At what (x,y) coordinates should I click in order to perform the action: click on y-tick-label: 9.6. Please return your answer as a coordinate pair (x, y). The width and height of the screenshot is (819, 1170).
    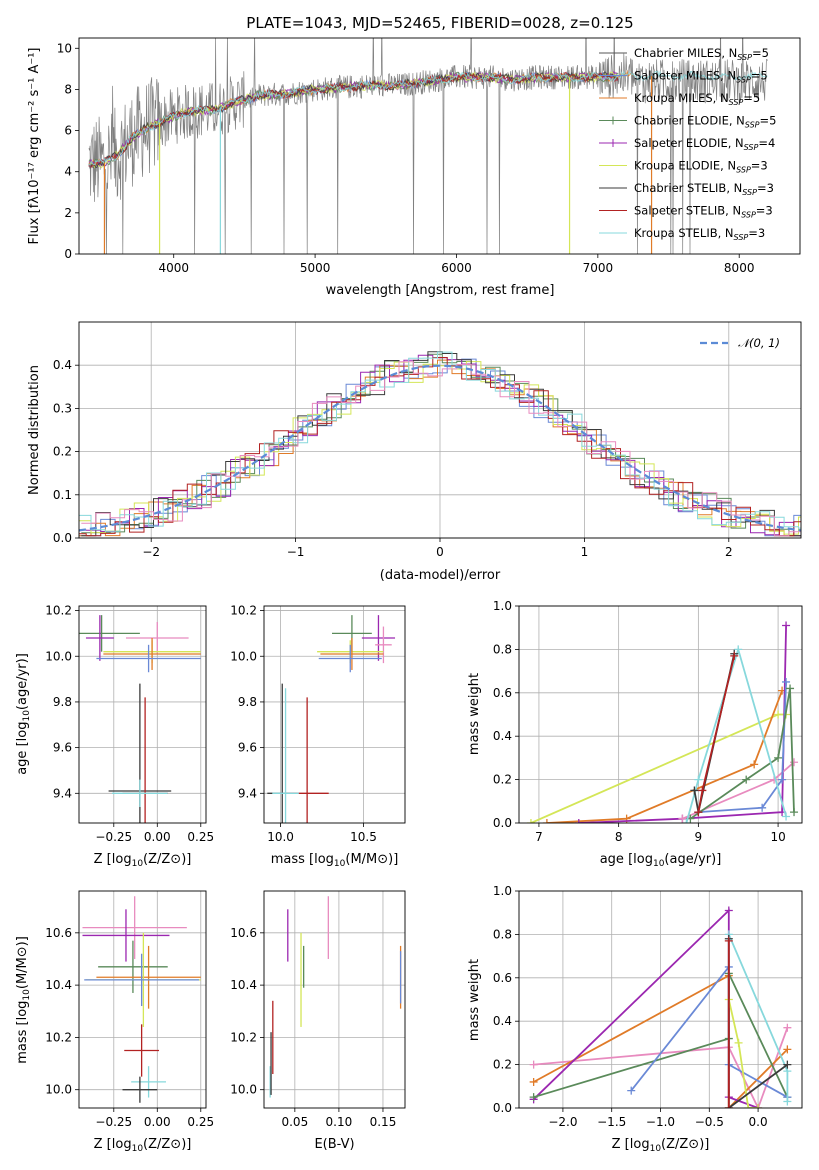
    Looking at the image, I should click on (247, 748).